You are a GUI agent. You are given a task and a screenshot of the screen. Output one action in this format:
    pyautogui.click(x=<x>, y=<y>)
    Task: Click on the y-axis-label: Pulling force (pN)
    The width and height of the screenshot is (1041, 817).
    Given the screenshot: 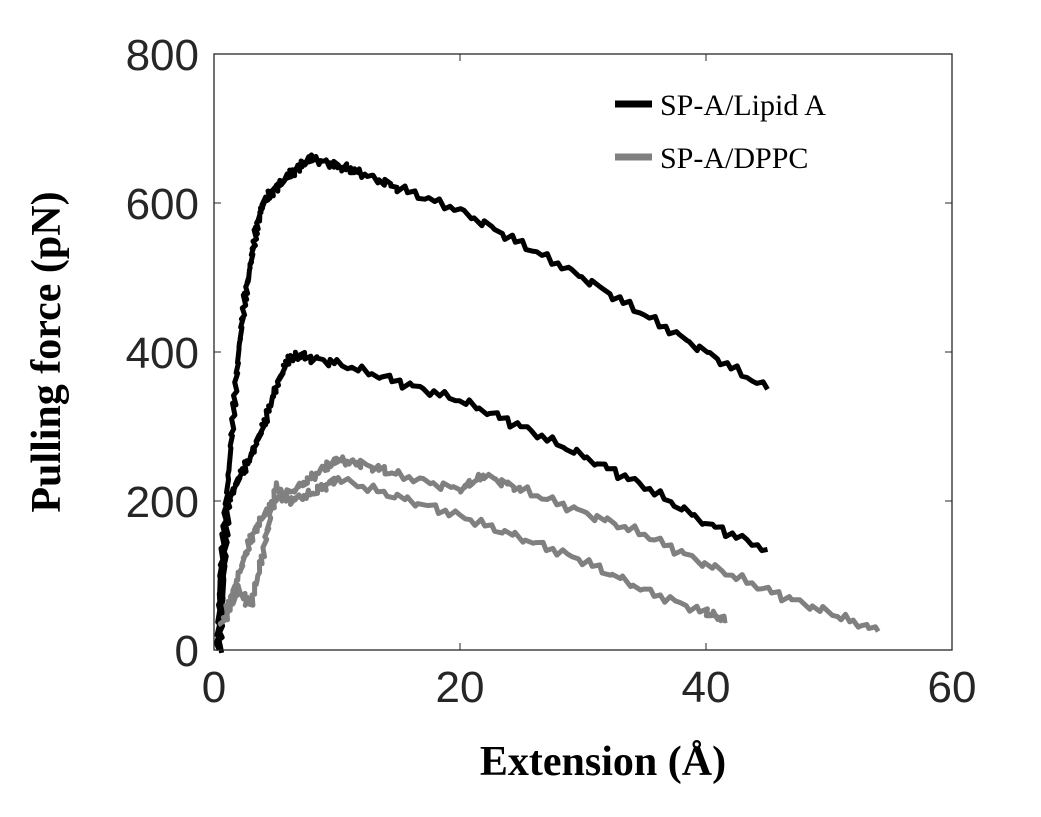 What is the action you would take?
    pyautogui.click(x=47, y=351)
    